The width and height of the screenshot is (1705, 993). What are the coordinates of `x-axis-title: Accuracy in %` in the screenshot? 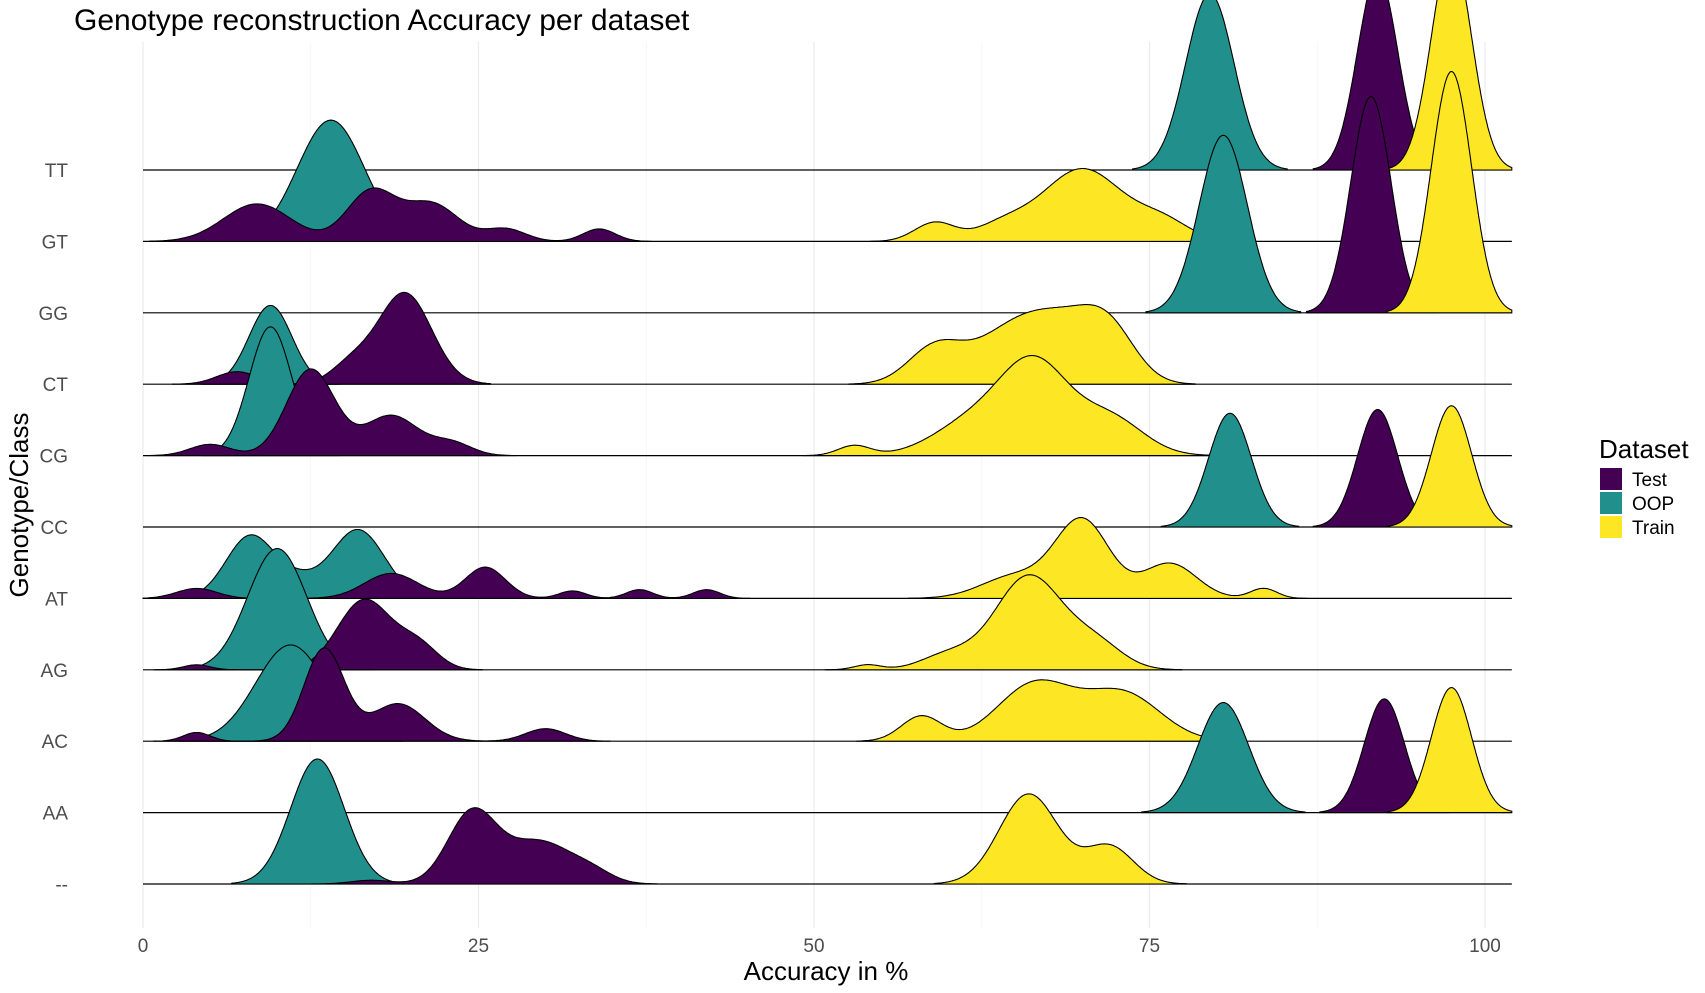 It's located at (826, 971).